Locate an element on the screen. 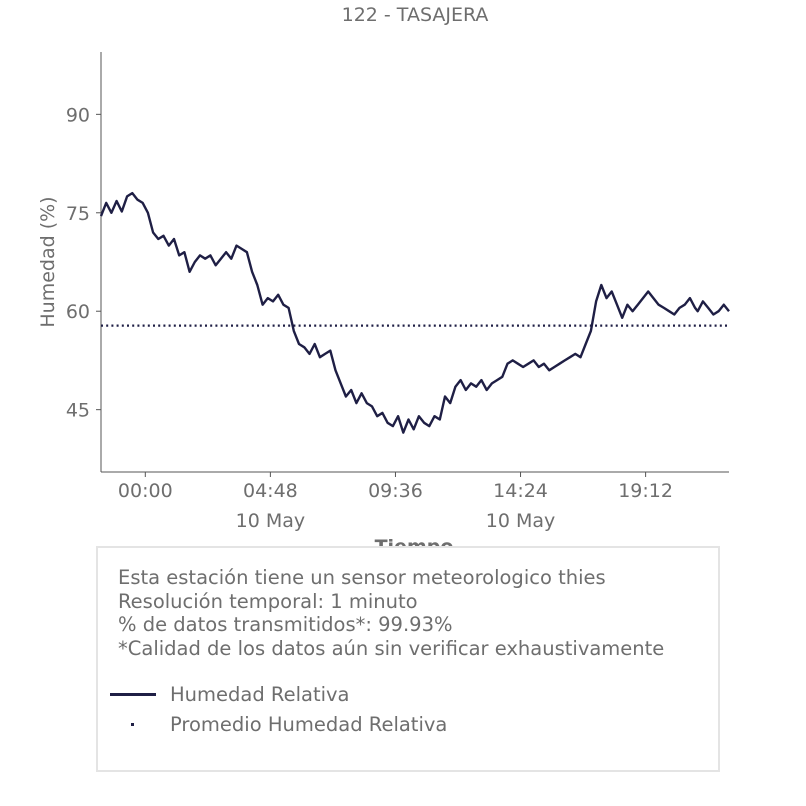 This screenshot has height=806, width=806. y-tick-label: 45 is located at coordinates (78, 411).